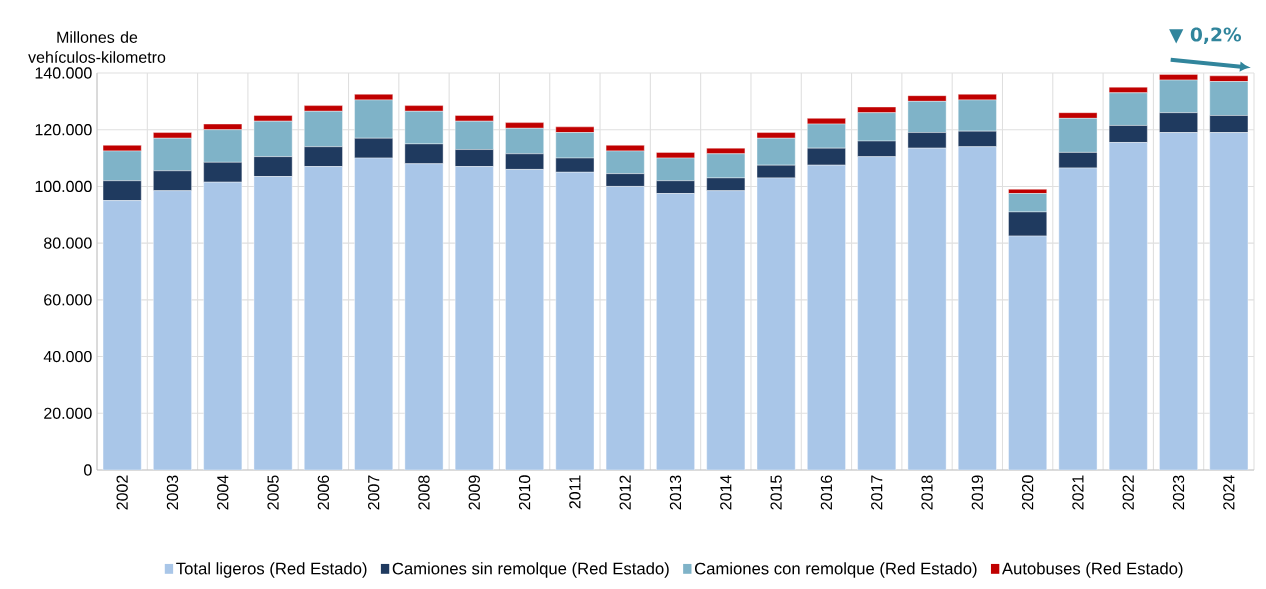 This screenshot has width=1266, height=589. What do you see at coordinates (68, 300) in the screenshot?
I see `y-tick-label: 60.000` at bounding box center [68, 300].